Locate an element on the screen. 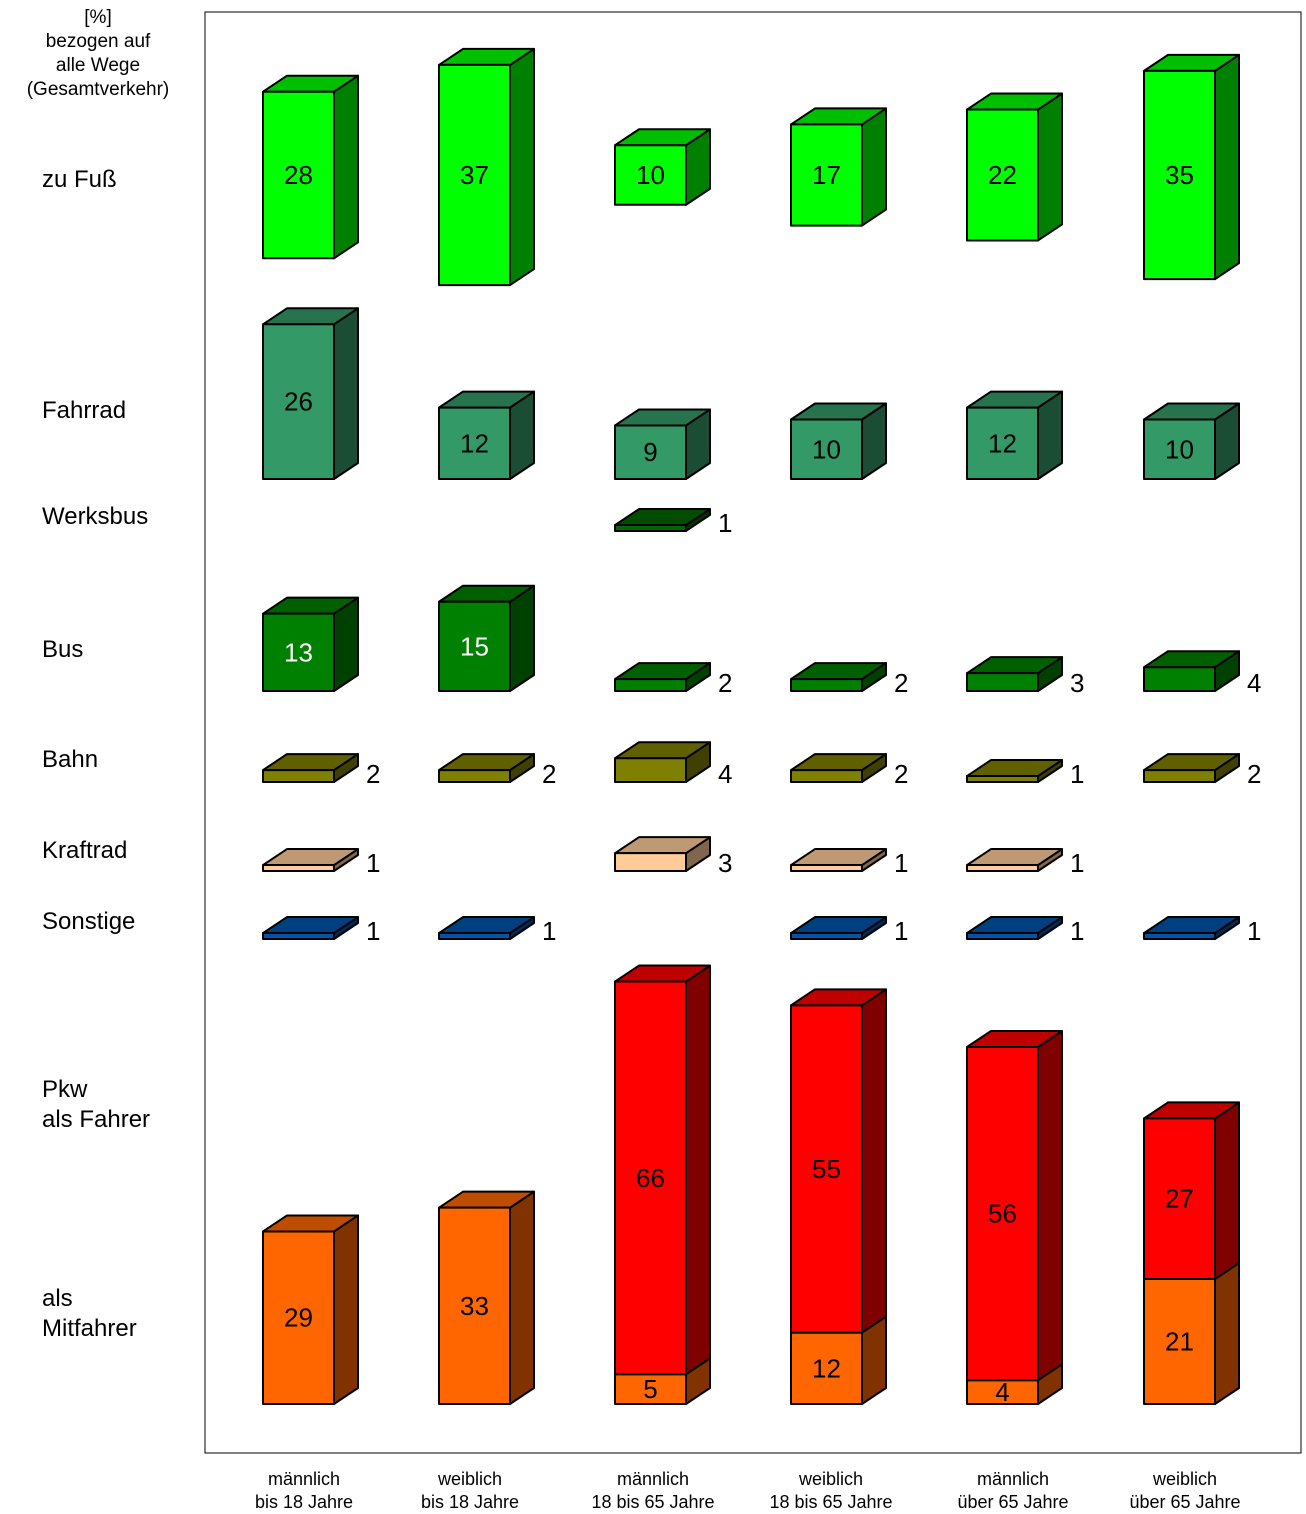 The height and width of the screenshot is (1514, 1306). data-label: 21 is located at coordinates (1179, 1342).